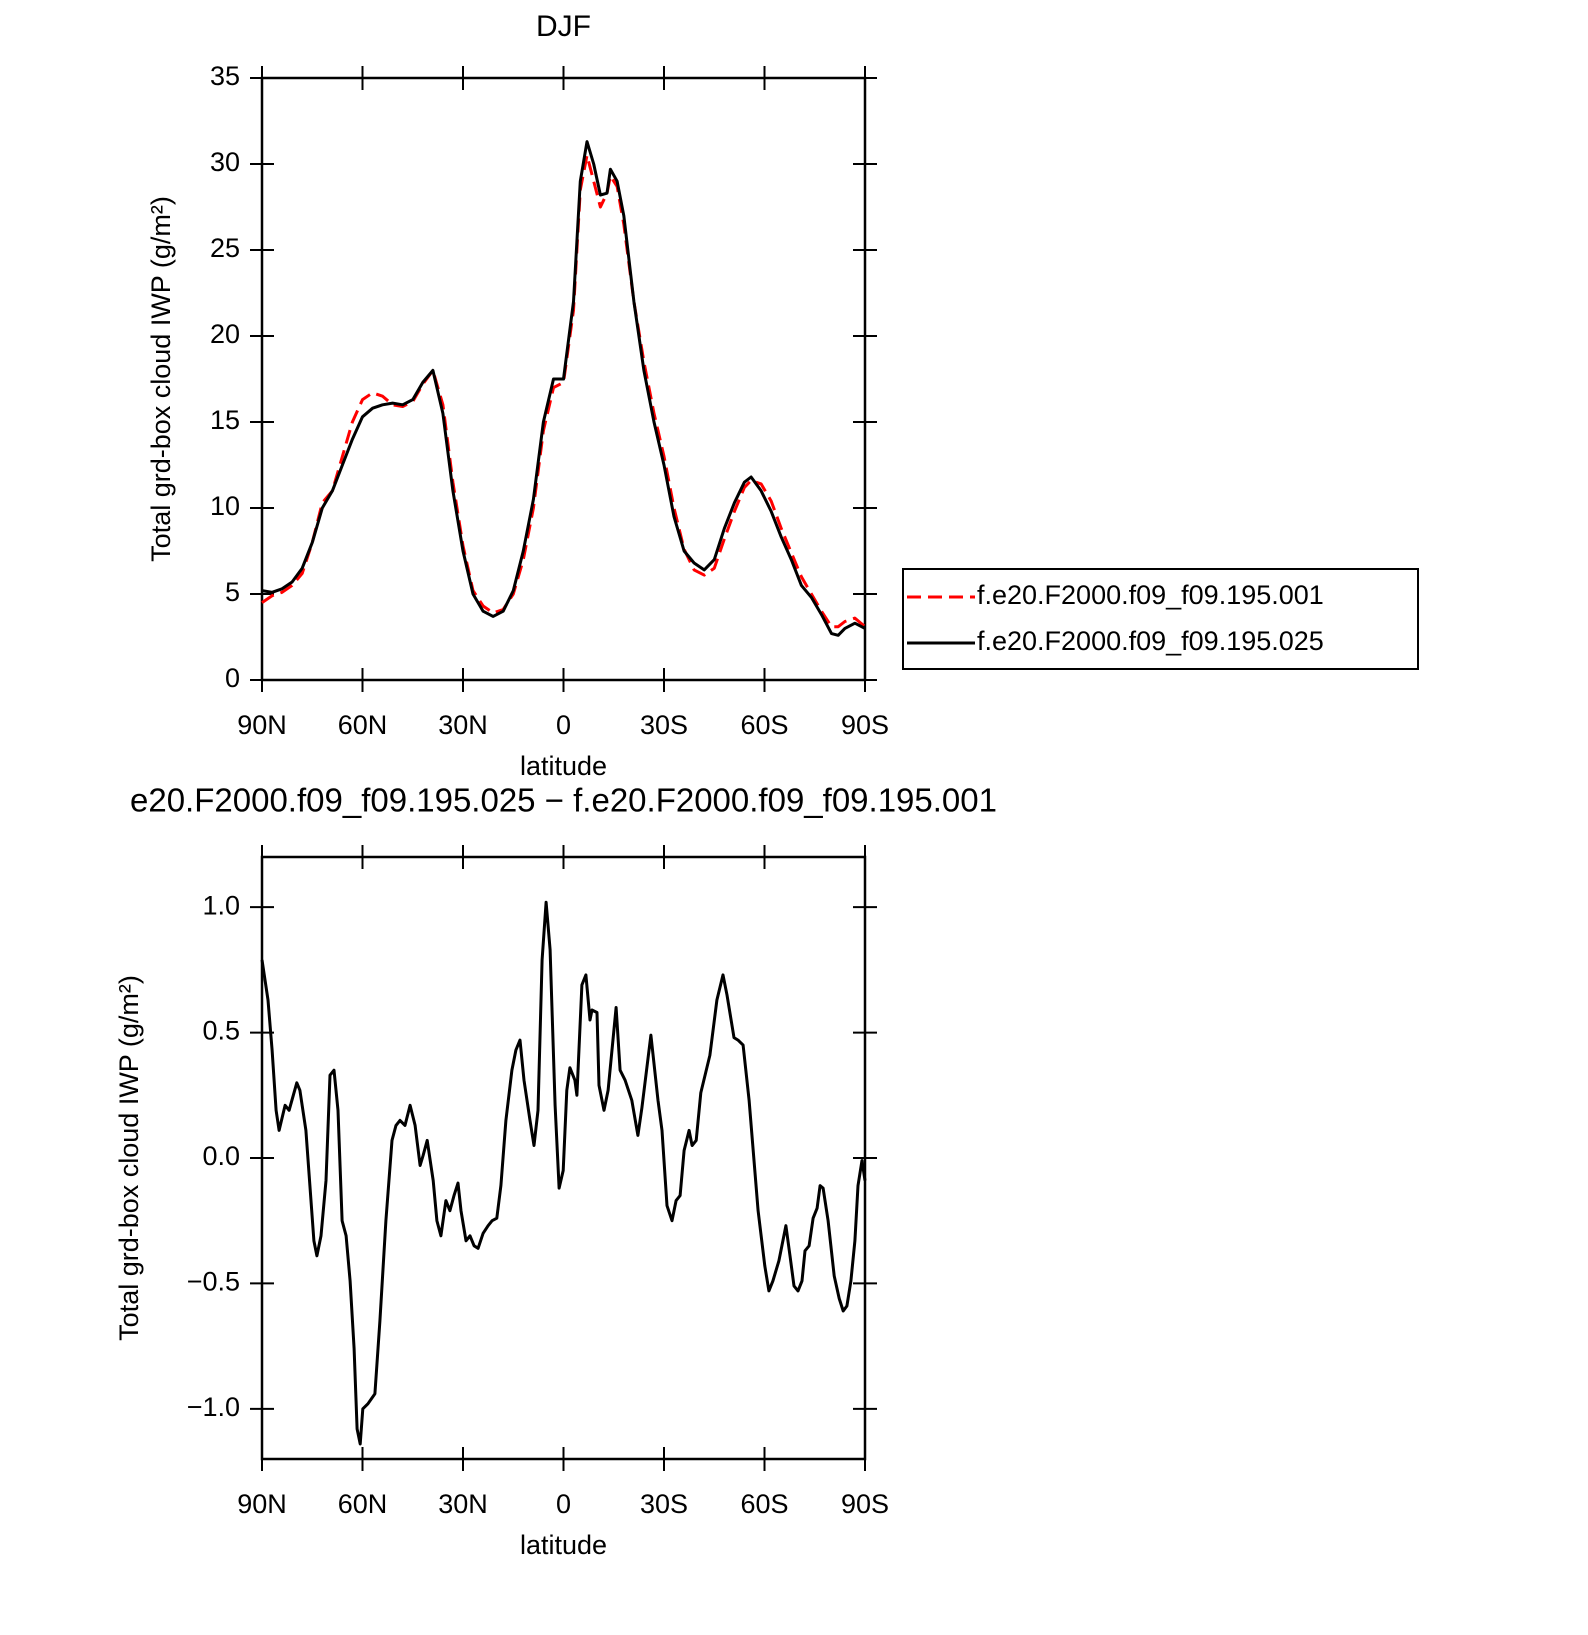  What do you see at coordinates (225, 506) in the screenshot?
I see `y-tick-label: 10` at bounding box center [225, 506].